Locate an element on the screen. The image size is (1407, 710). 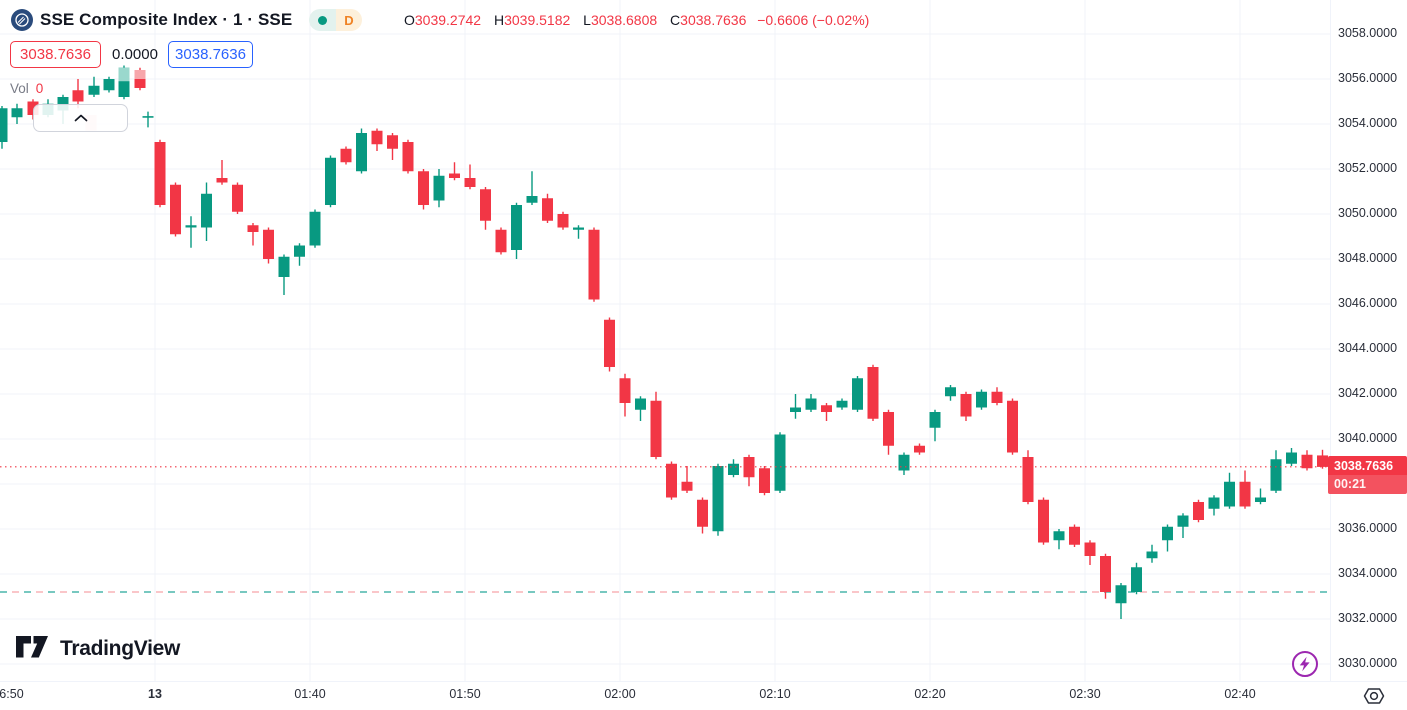
price-scale-settings-button is located at coordinates (1374, 696).